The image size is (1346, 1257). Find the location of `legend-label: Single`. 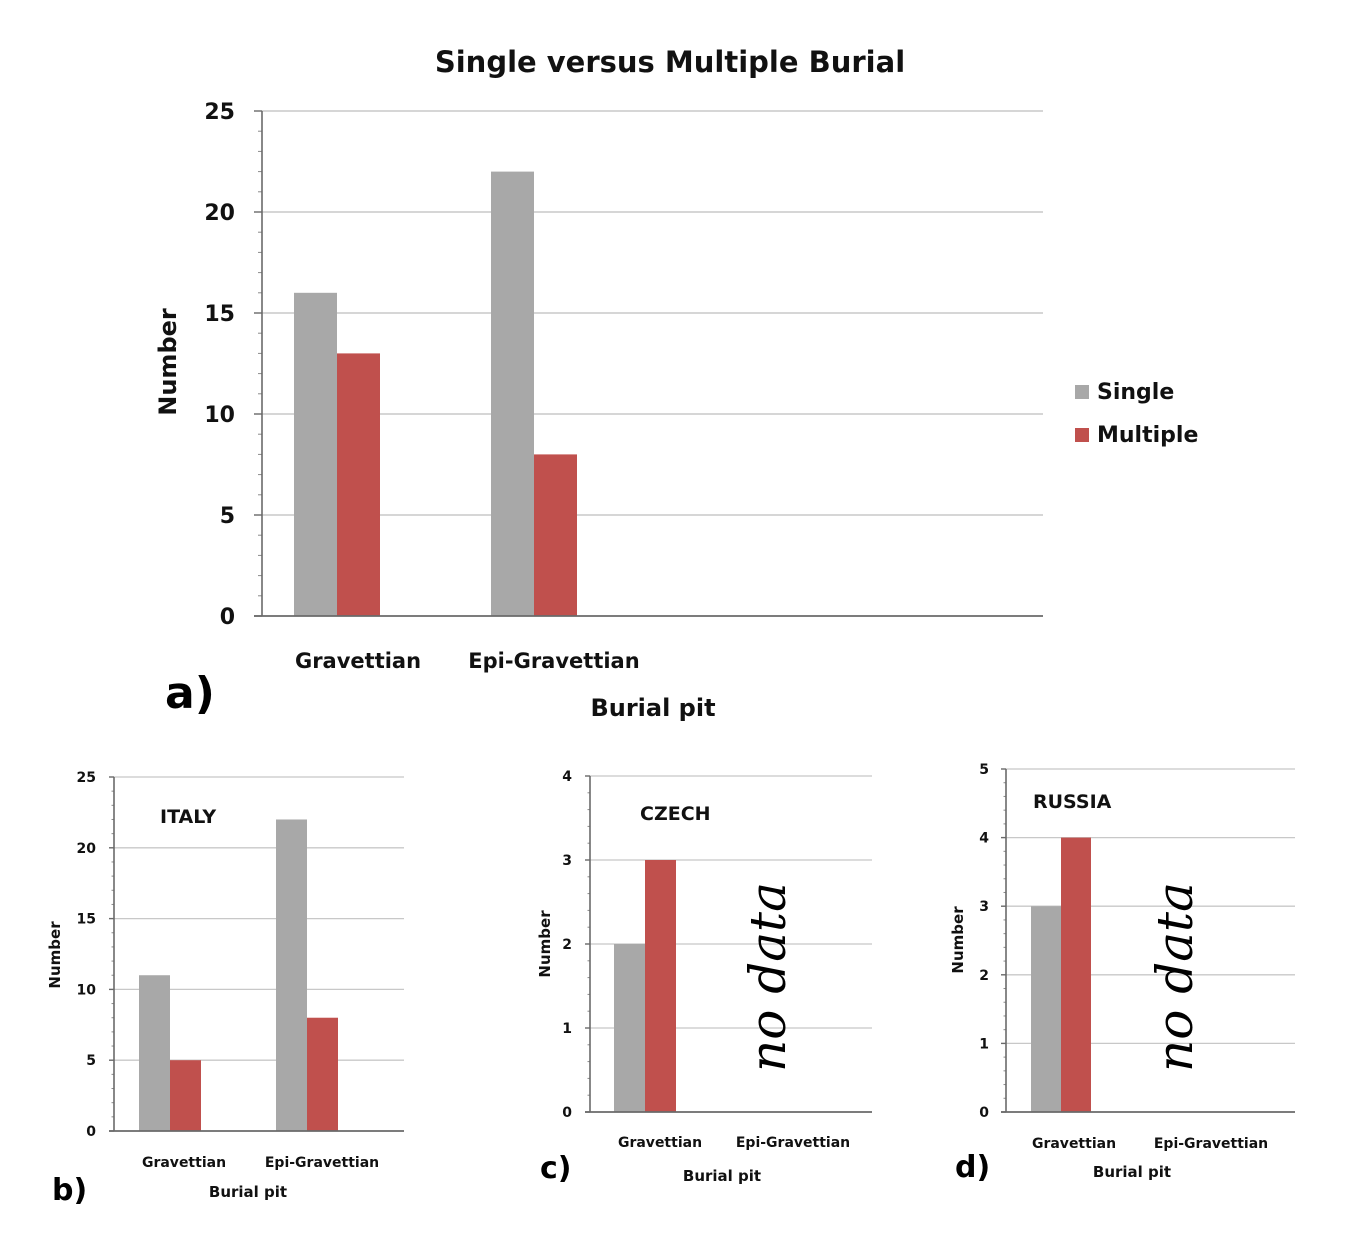

legend-label: Single is located at coordinates (1135, 392).